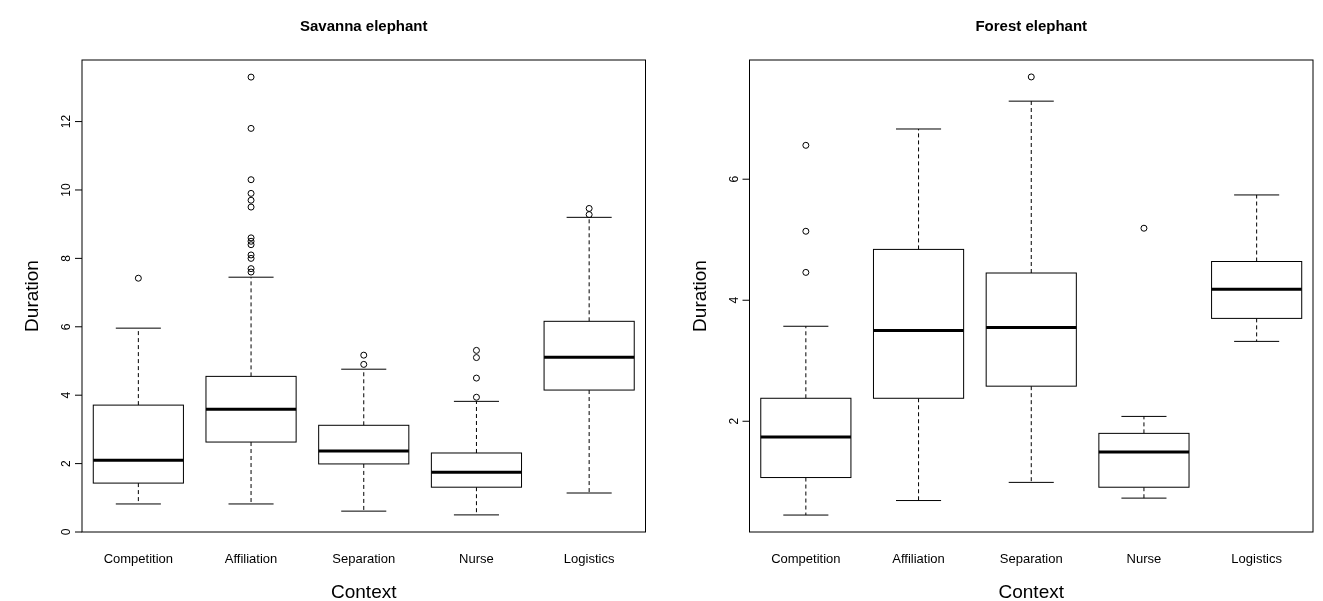 Image resolution: width=1323 pixels, height=601 pixels. What do you see at coordinates (66, 258) in the screenshot?
I see `y-tick-label: 8` at bounding box center [66, 258].